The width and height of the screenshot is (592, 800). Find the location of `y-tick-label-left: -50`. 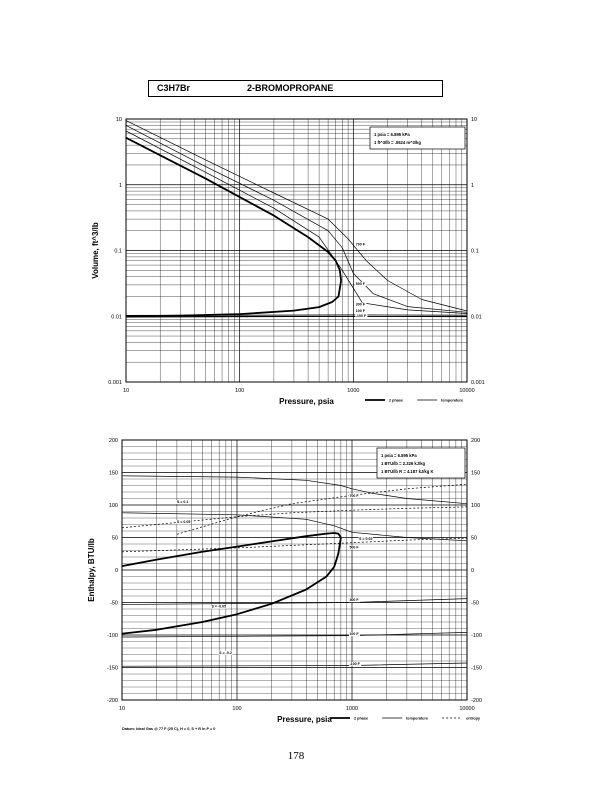

y-tick-label-left: -50 is located at coordinates (114, 604).